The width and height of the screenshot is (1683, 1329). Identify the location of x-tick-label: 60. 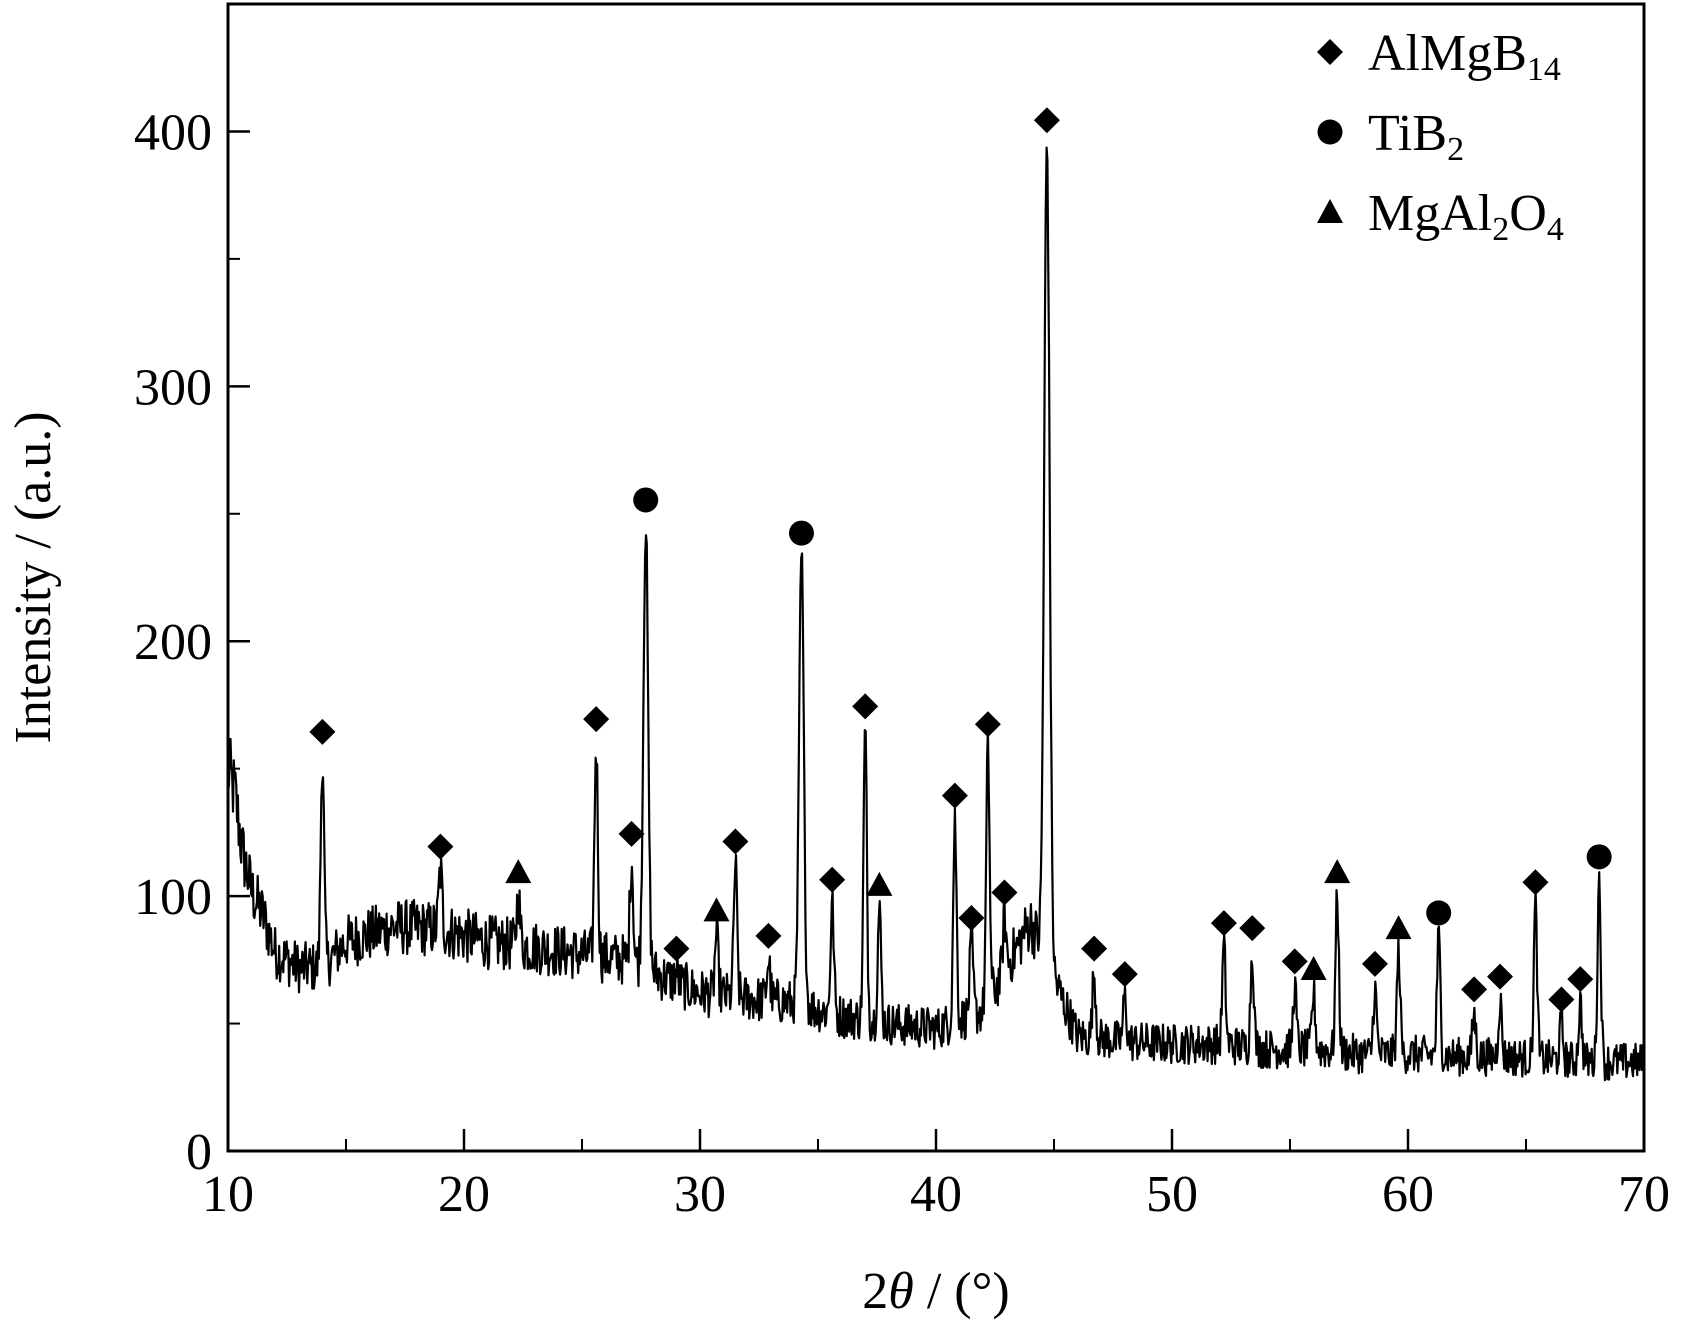
(1408, 1194).